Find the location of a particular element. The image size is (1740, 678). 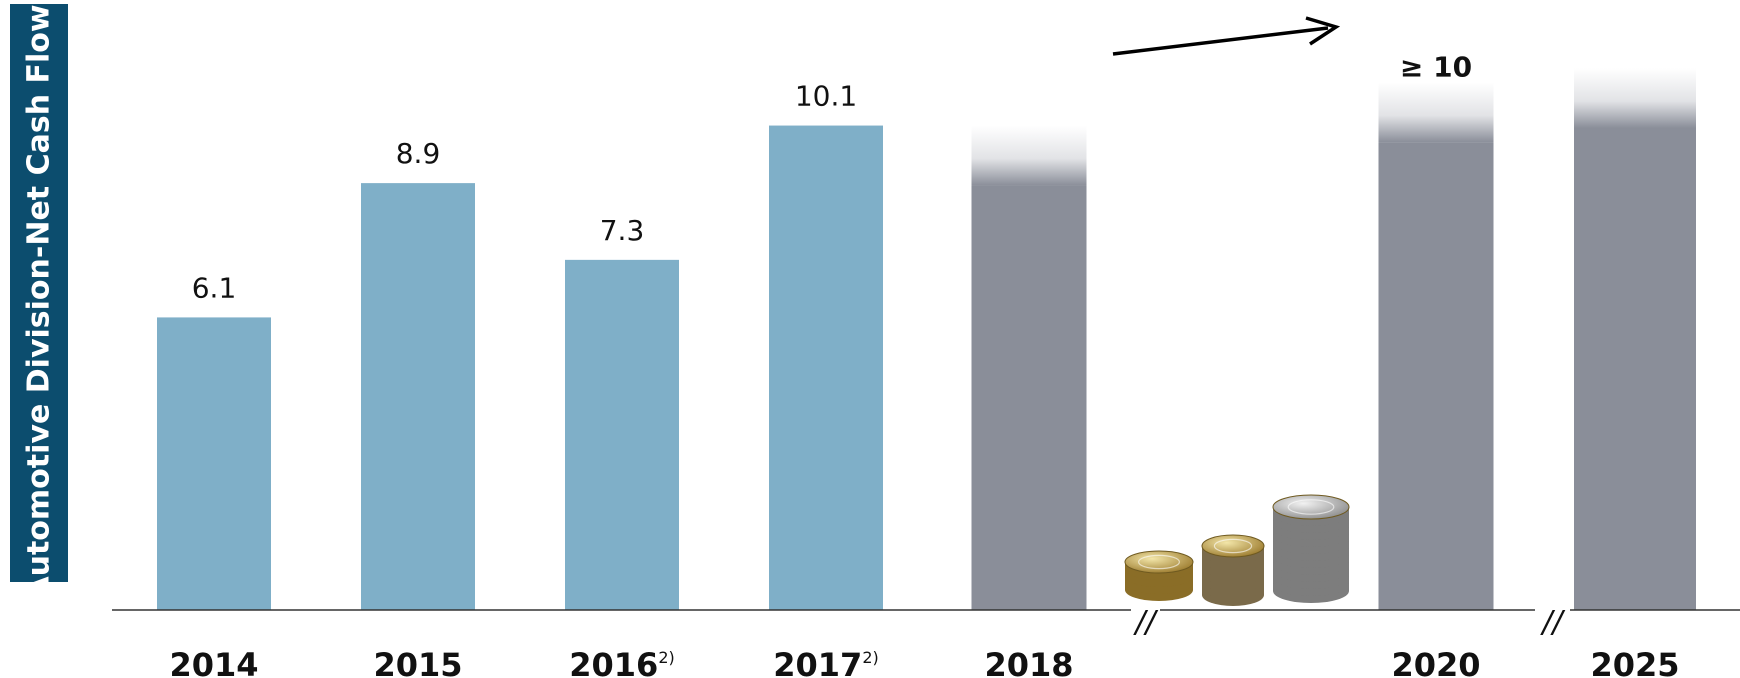

category-label-2014: 2014 is located at coordinates (213, 662).